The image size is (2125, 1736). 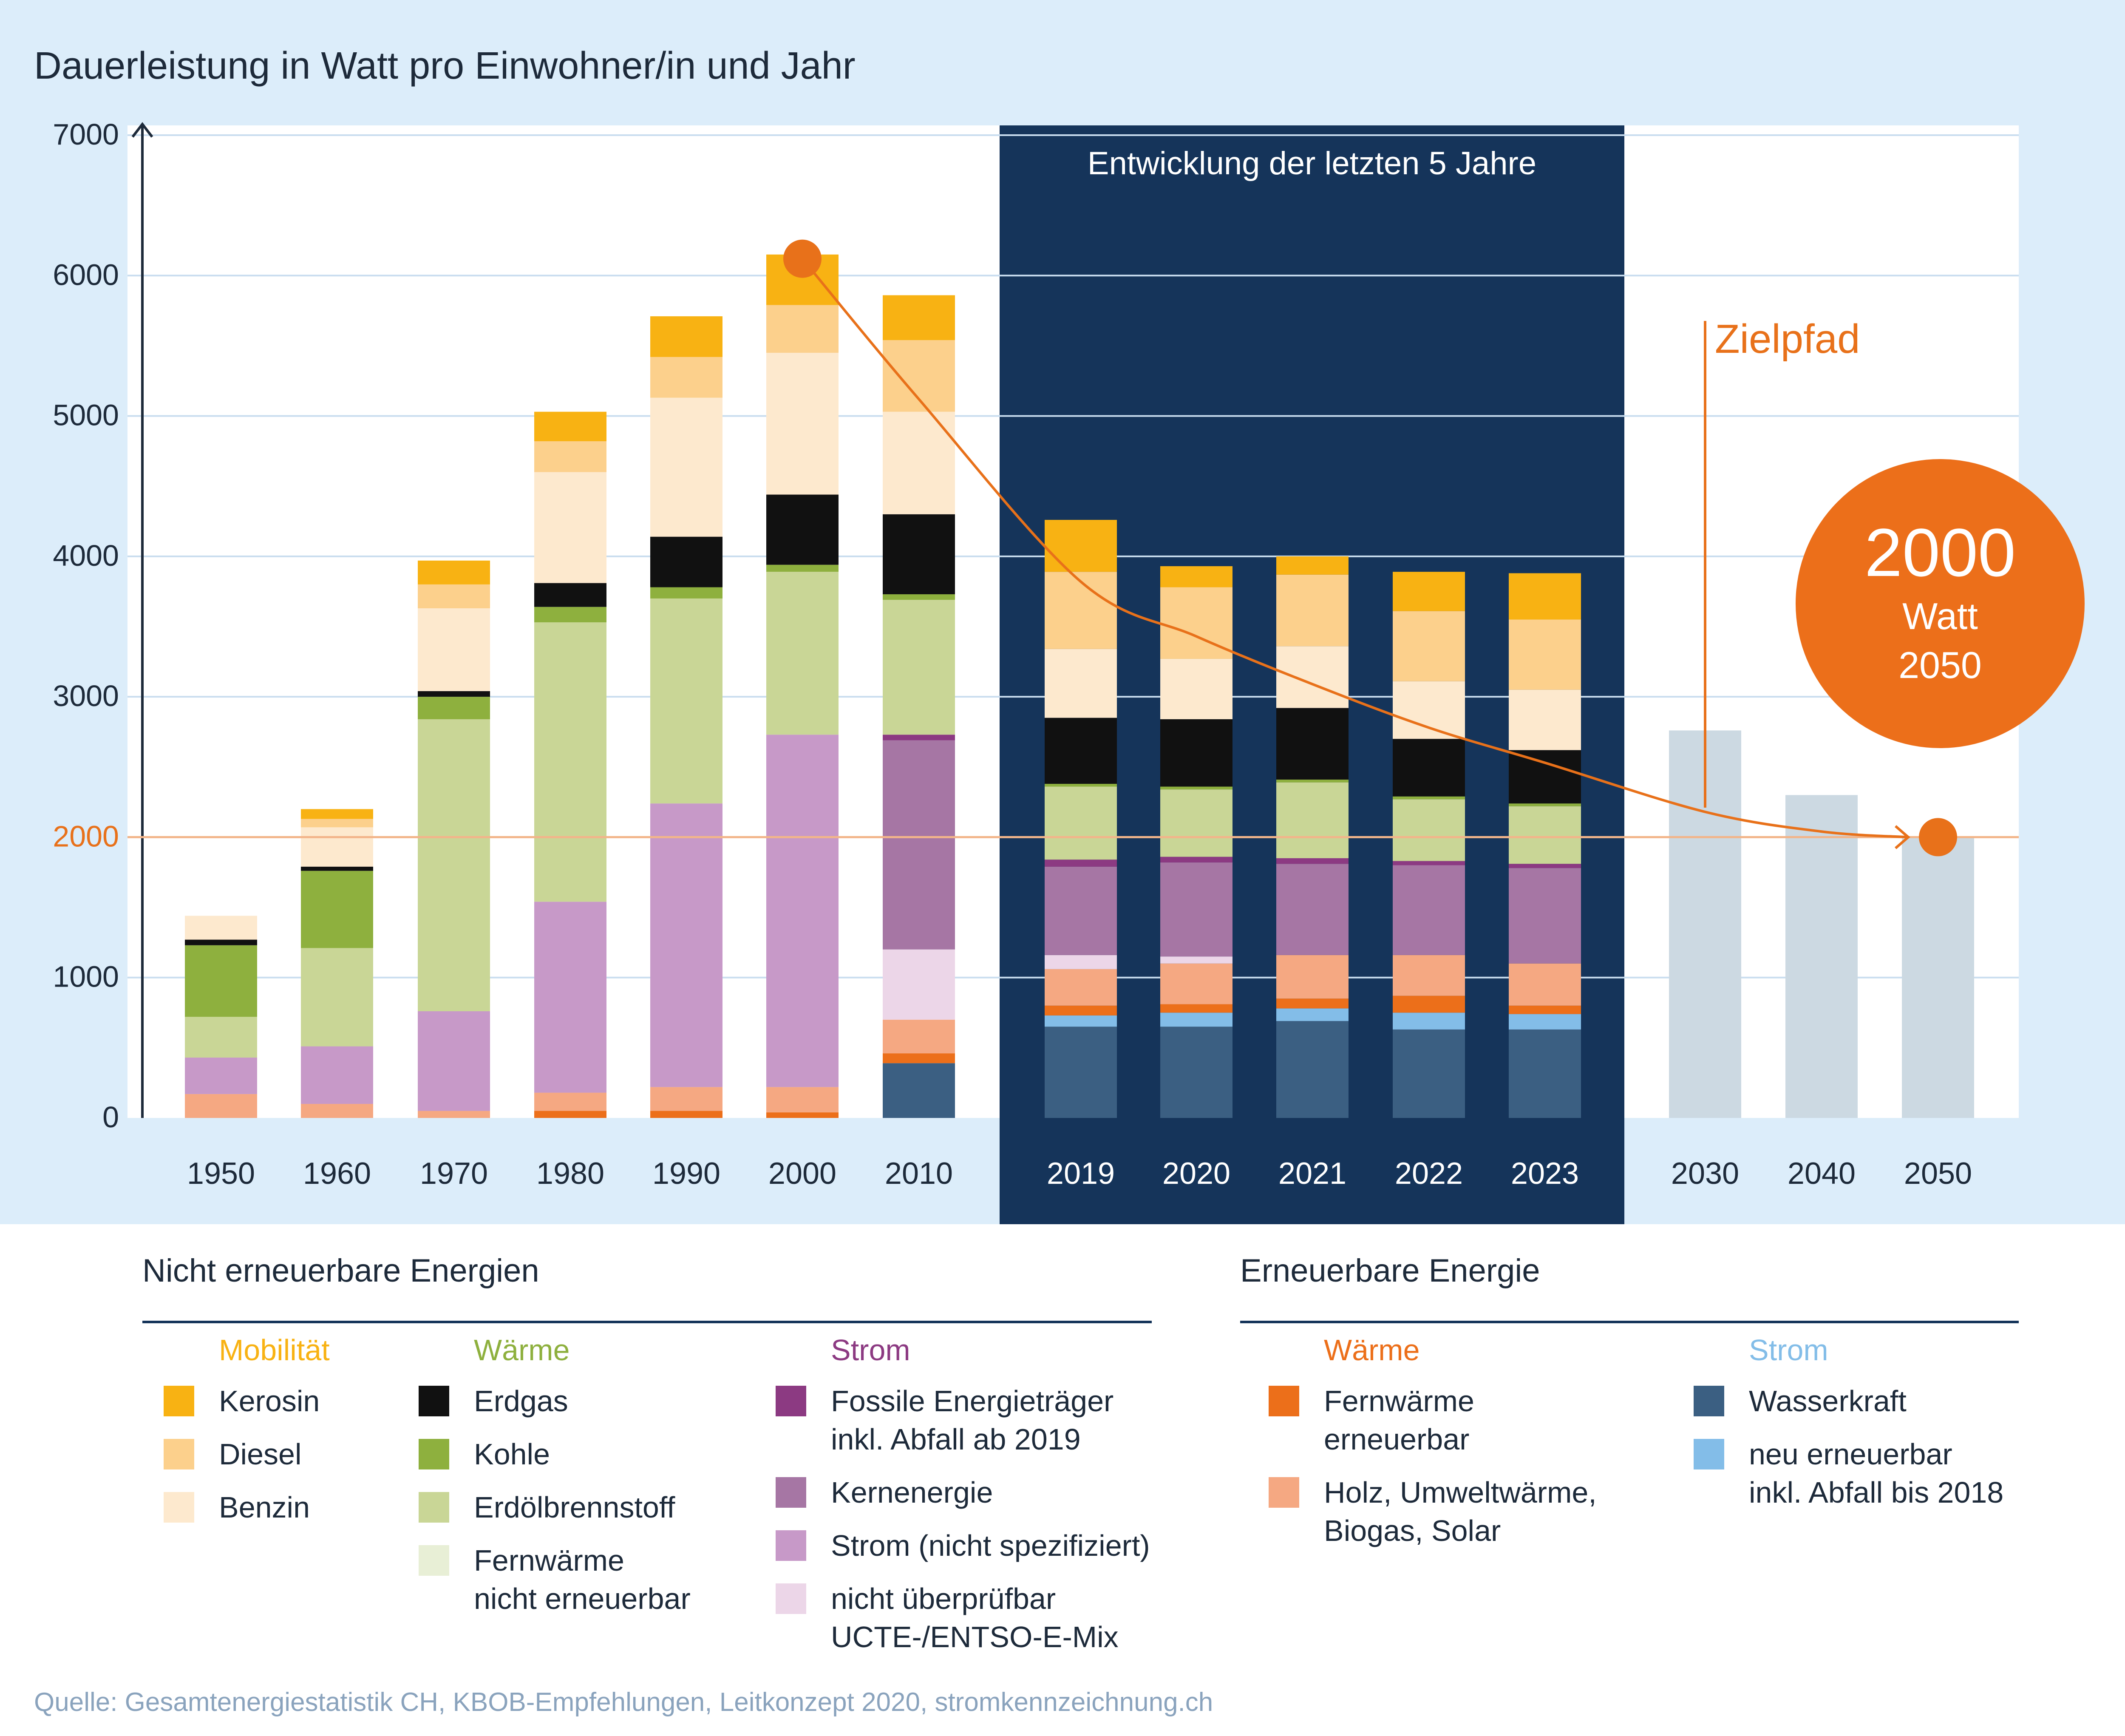 I want to click on nr-w-rme-group-title: Wärme, so click(x=522, y=1350).